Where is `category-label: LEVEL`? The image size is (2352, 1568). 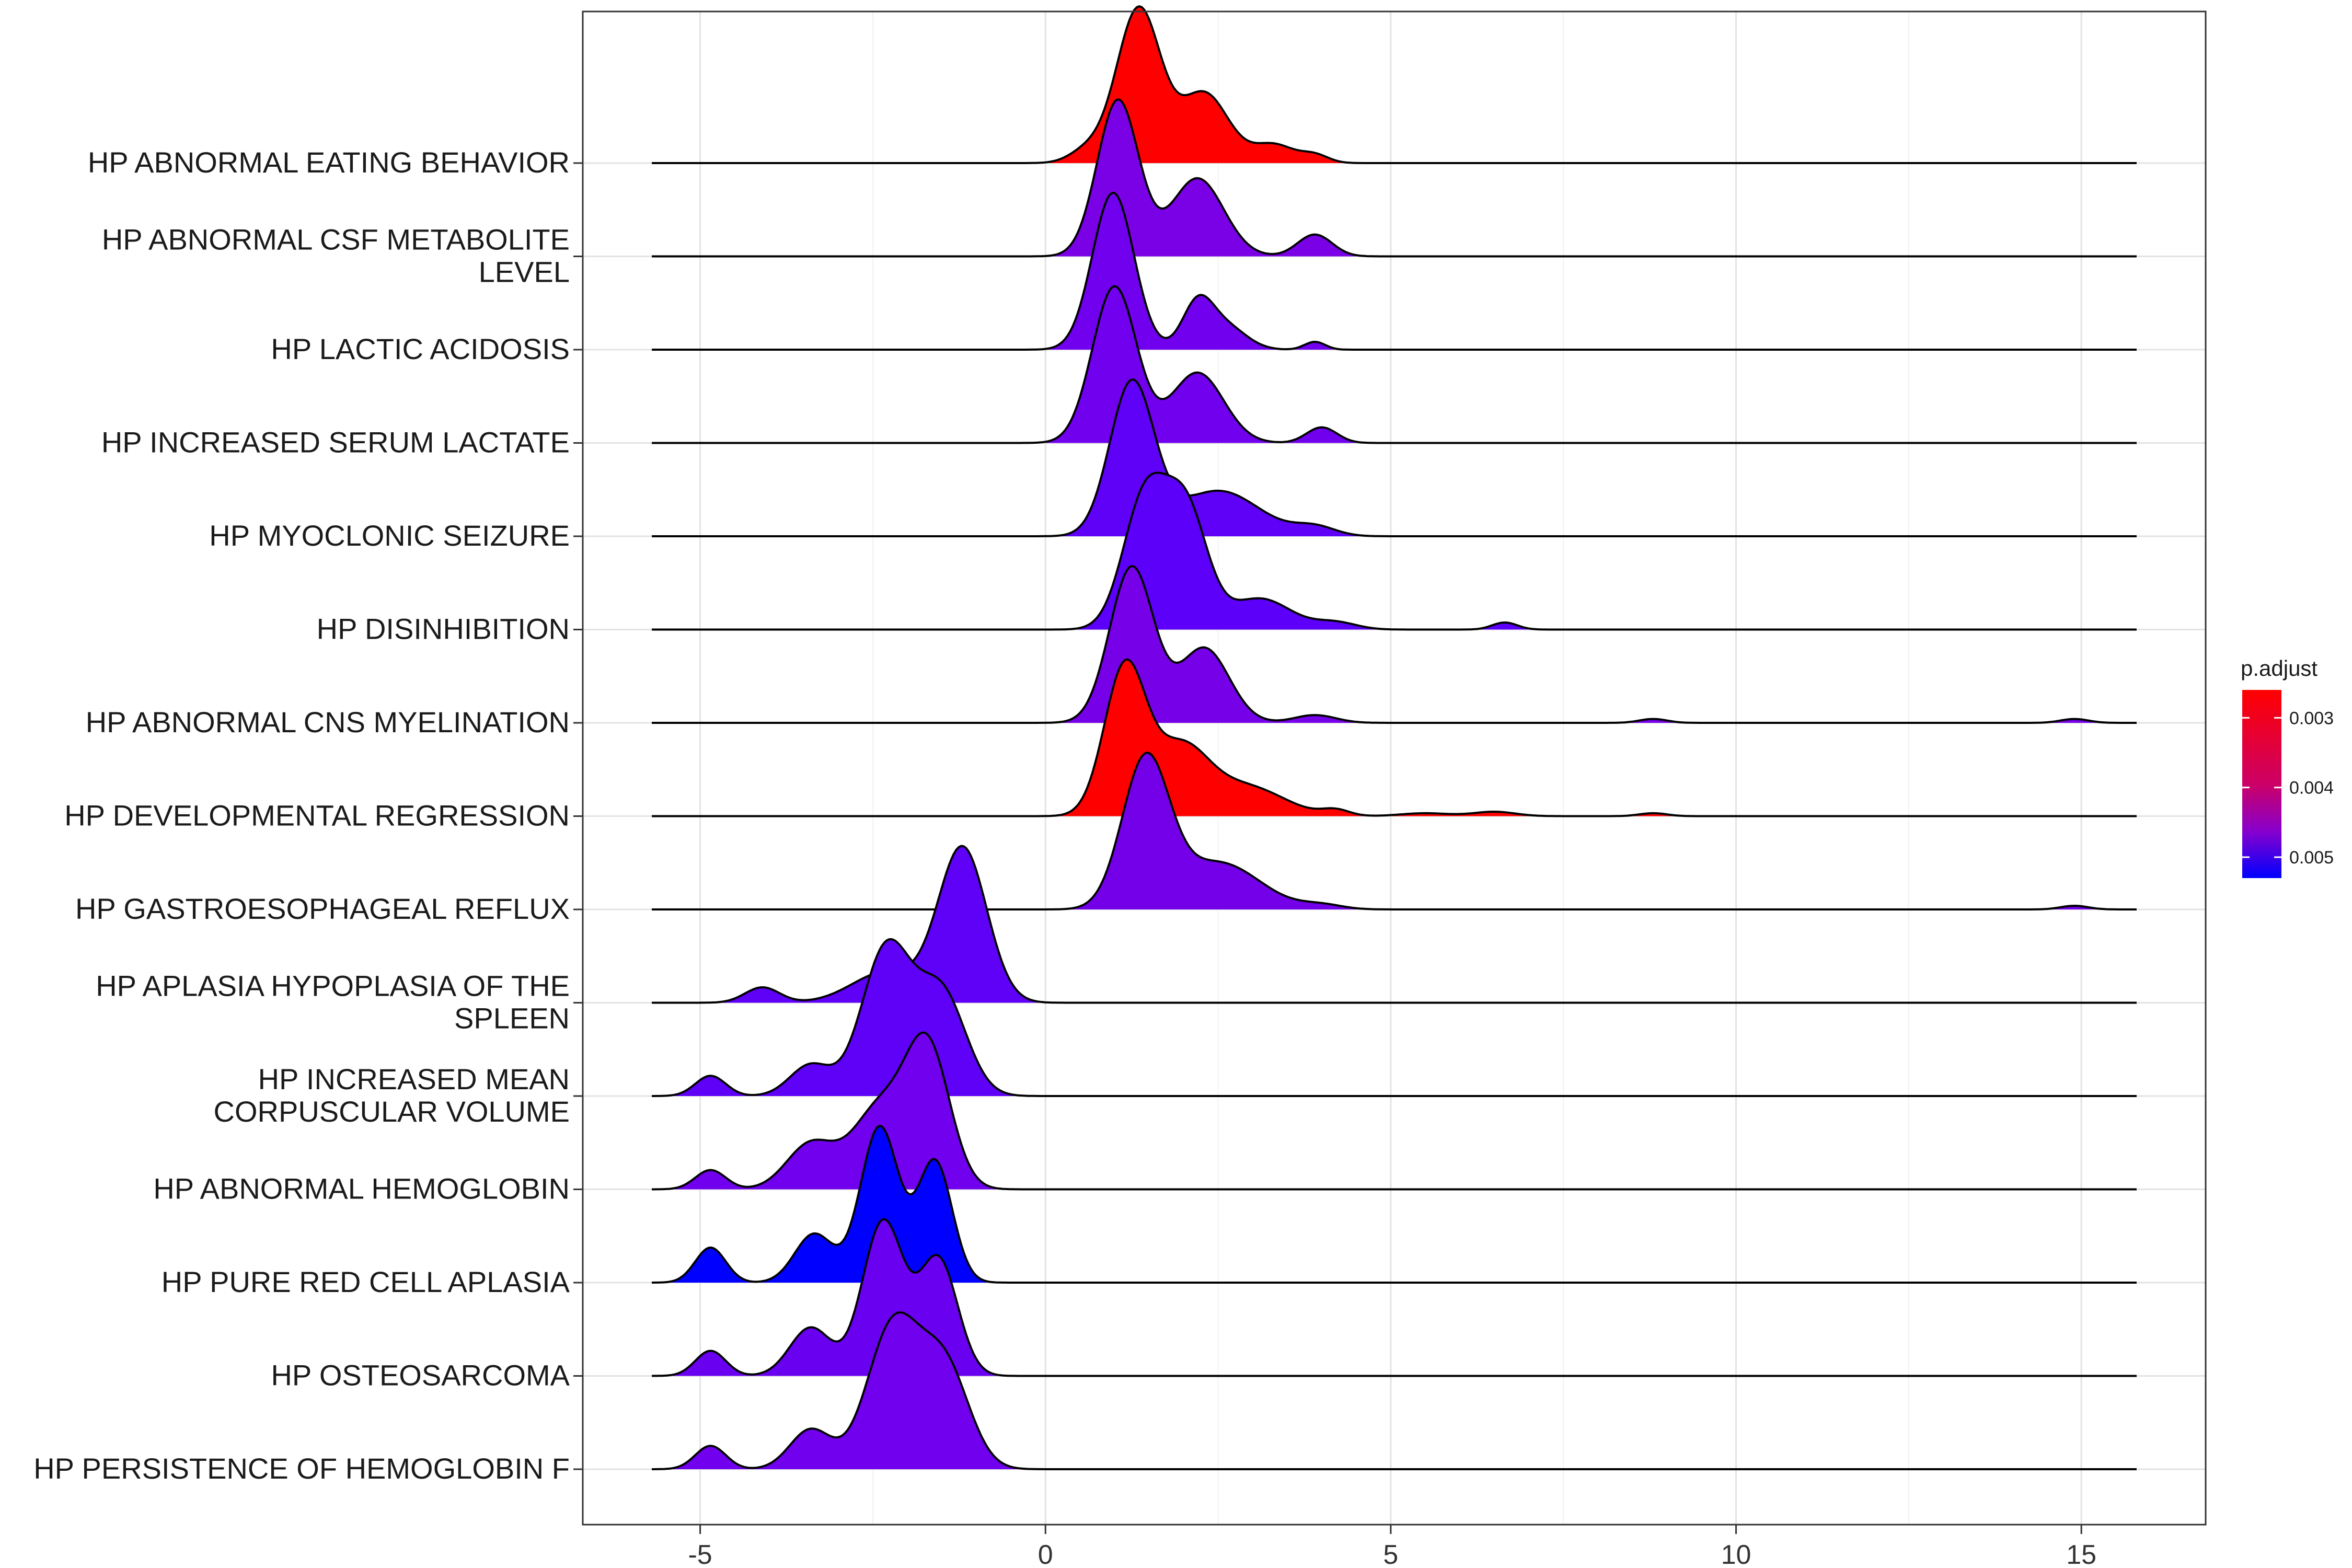 category-label: LEVEL is located at coordinates (524, 272).